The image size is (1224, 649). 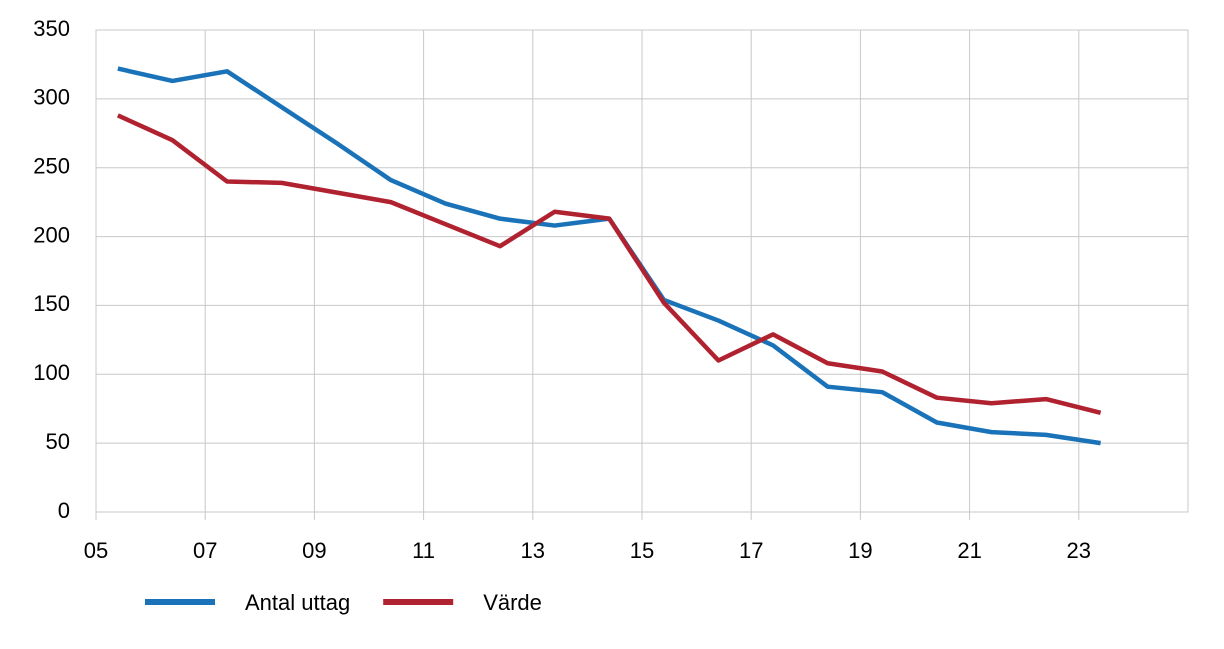 What do you see at coordinates (969, 550) in the screenshot?
I see `x-tick-label: 21` at bounding box center [969, 550].